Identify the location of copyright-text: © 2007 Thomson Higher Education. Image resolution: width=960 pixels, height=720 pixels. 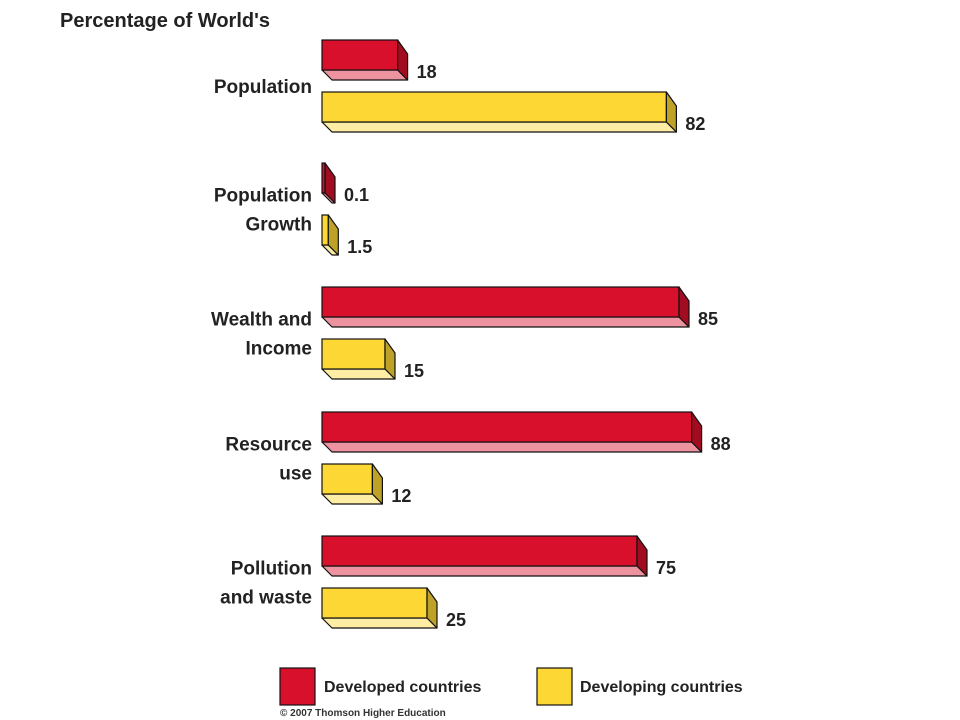
(363, 713).